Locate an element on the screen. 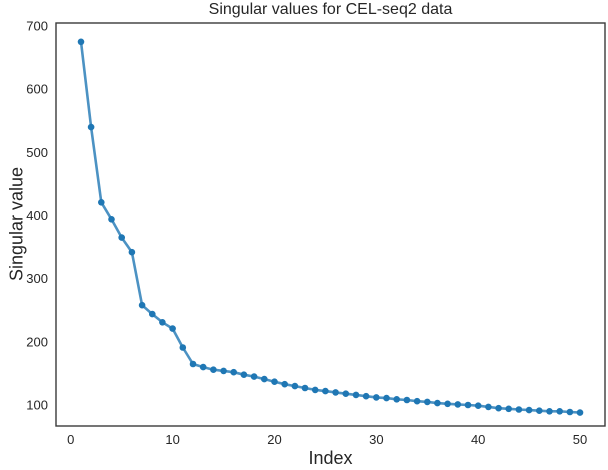 The height and width of the screenshot is (470, 608). x-tick-label: 40 is located at coordinates (478, 439).